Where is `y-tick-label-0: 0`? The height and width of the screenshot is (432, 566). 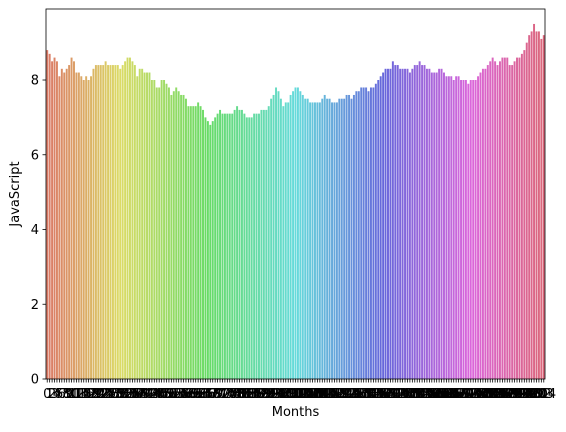 y-tick-label-0: 0 is located at coordinates (35, 380).